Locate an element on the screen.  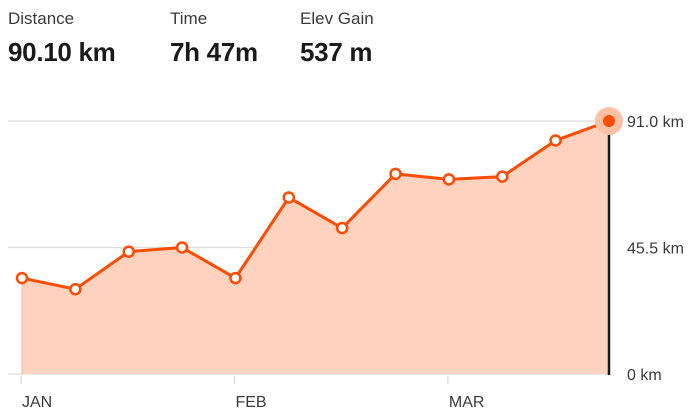
stat-elev-gain: Elev Gain 537 m is located at coordinates (337, 38).